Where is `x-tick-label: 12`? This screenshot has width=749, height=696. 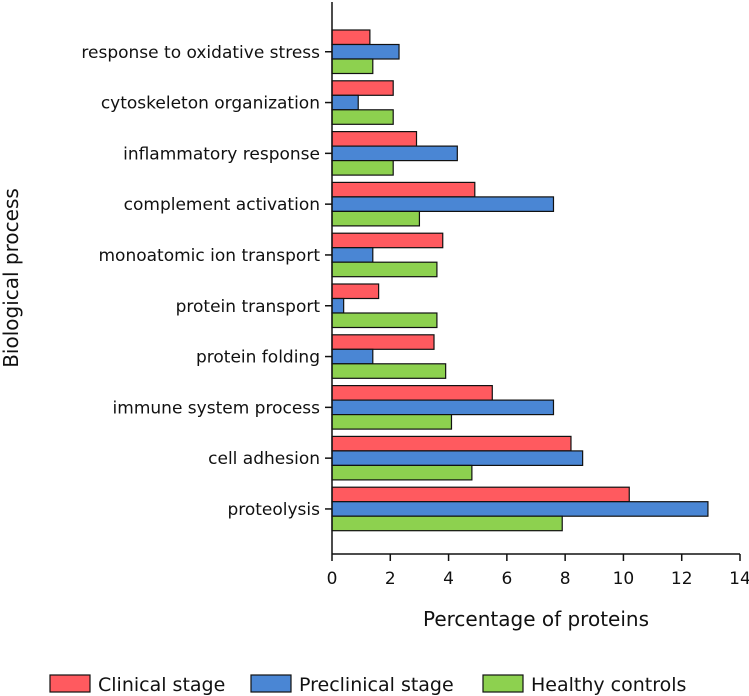
x-tick-label: 12 is located at coordinates (682, 579).